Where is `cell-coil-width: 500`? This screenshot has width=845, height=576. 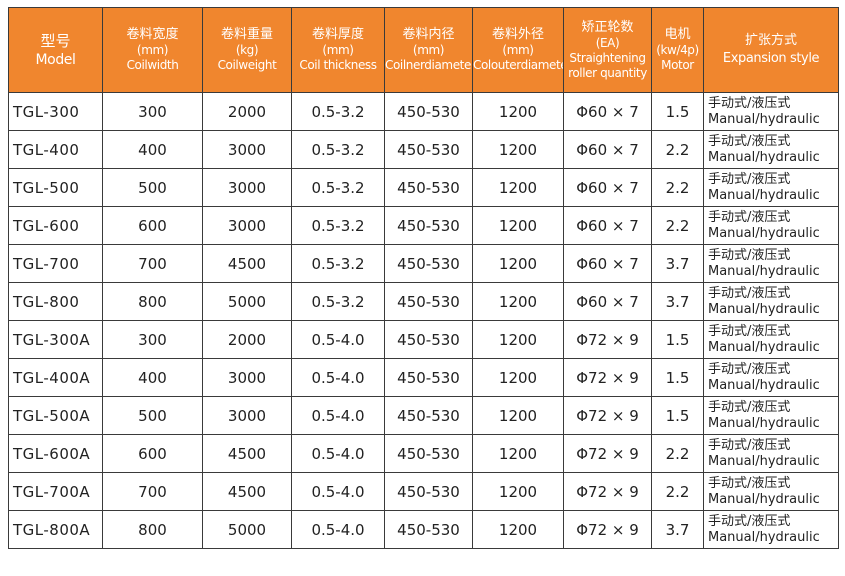
cell-coil-width: 500 is located at coordinates (152, 415).